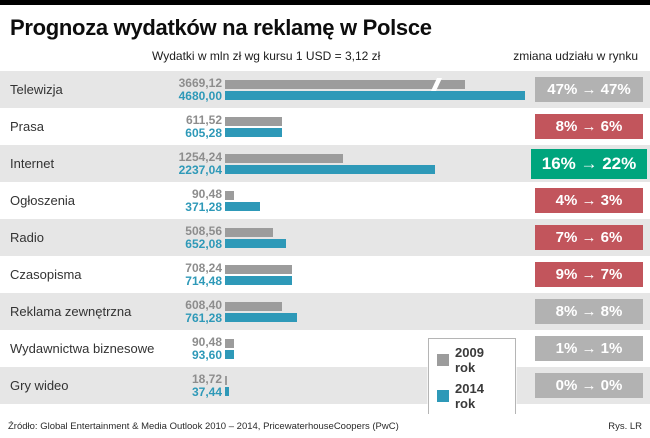 The width and height of the screenshot is (650, 438). I want to click on category-label: Wydawnictwa biznesowe, so click(82, 348).